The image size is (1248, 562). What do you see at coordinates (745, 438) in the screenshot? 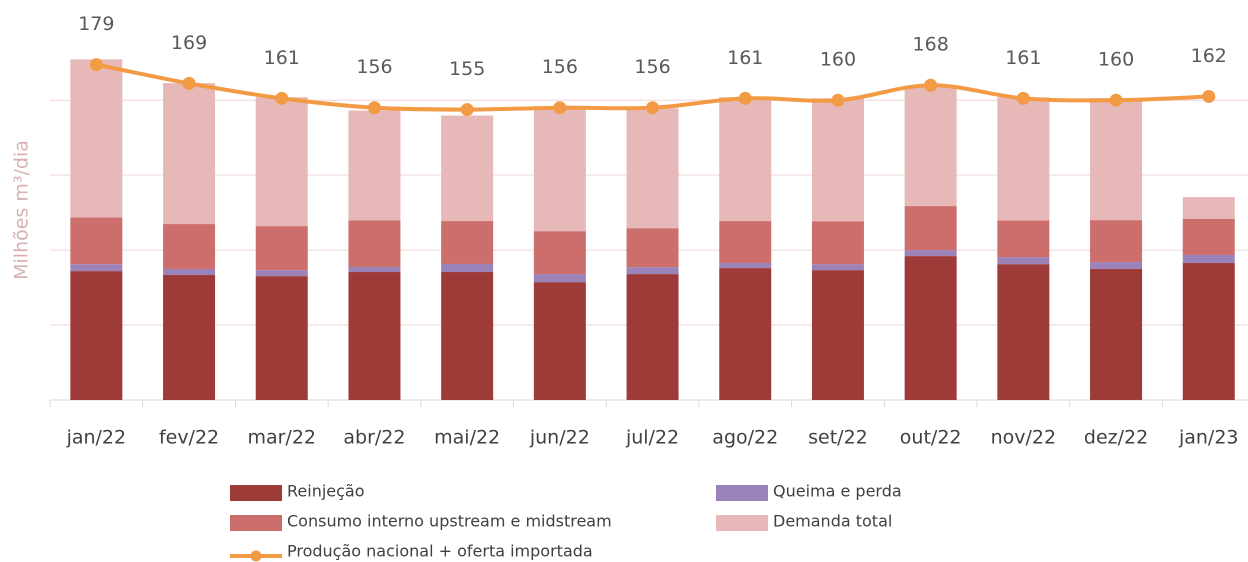
I see `x-tick-label: ago/22` at bounding box center [745, 438].